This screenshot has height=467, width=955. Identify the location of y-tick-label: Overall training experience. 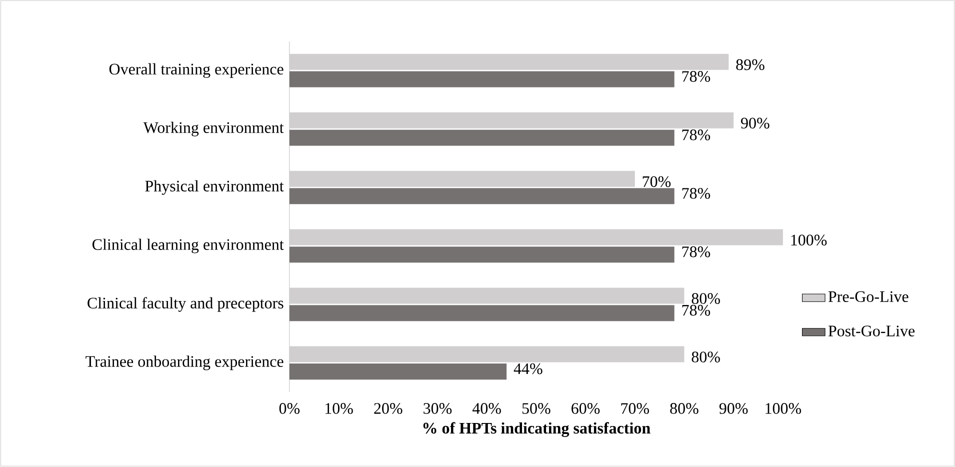
(196, 70).